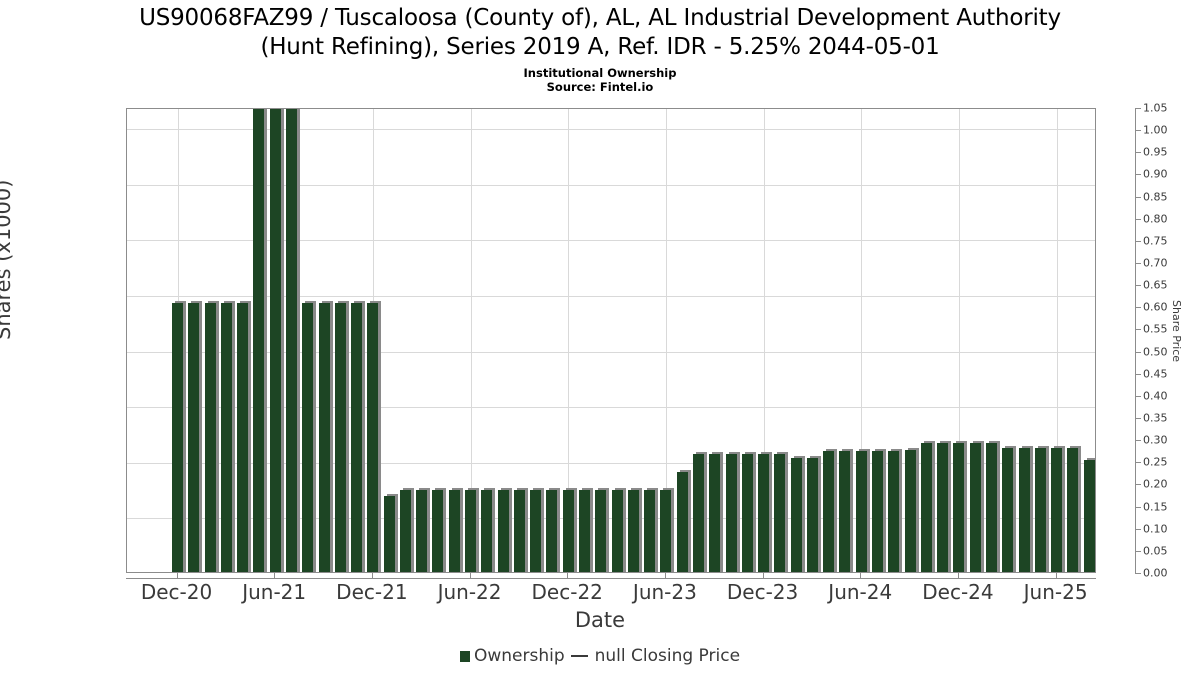  I want to click on gridline-horizontal, so click(611, 130).